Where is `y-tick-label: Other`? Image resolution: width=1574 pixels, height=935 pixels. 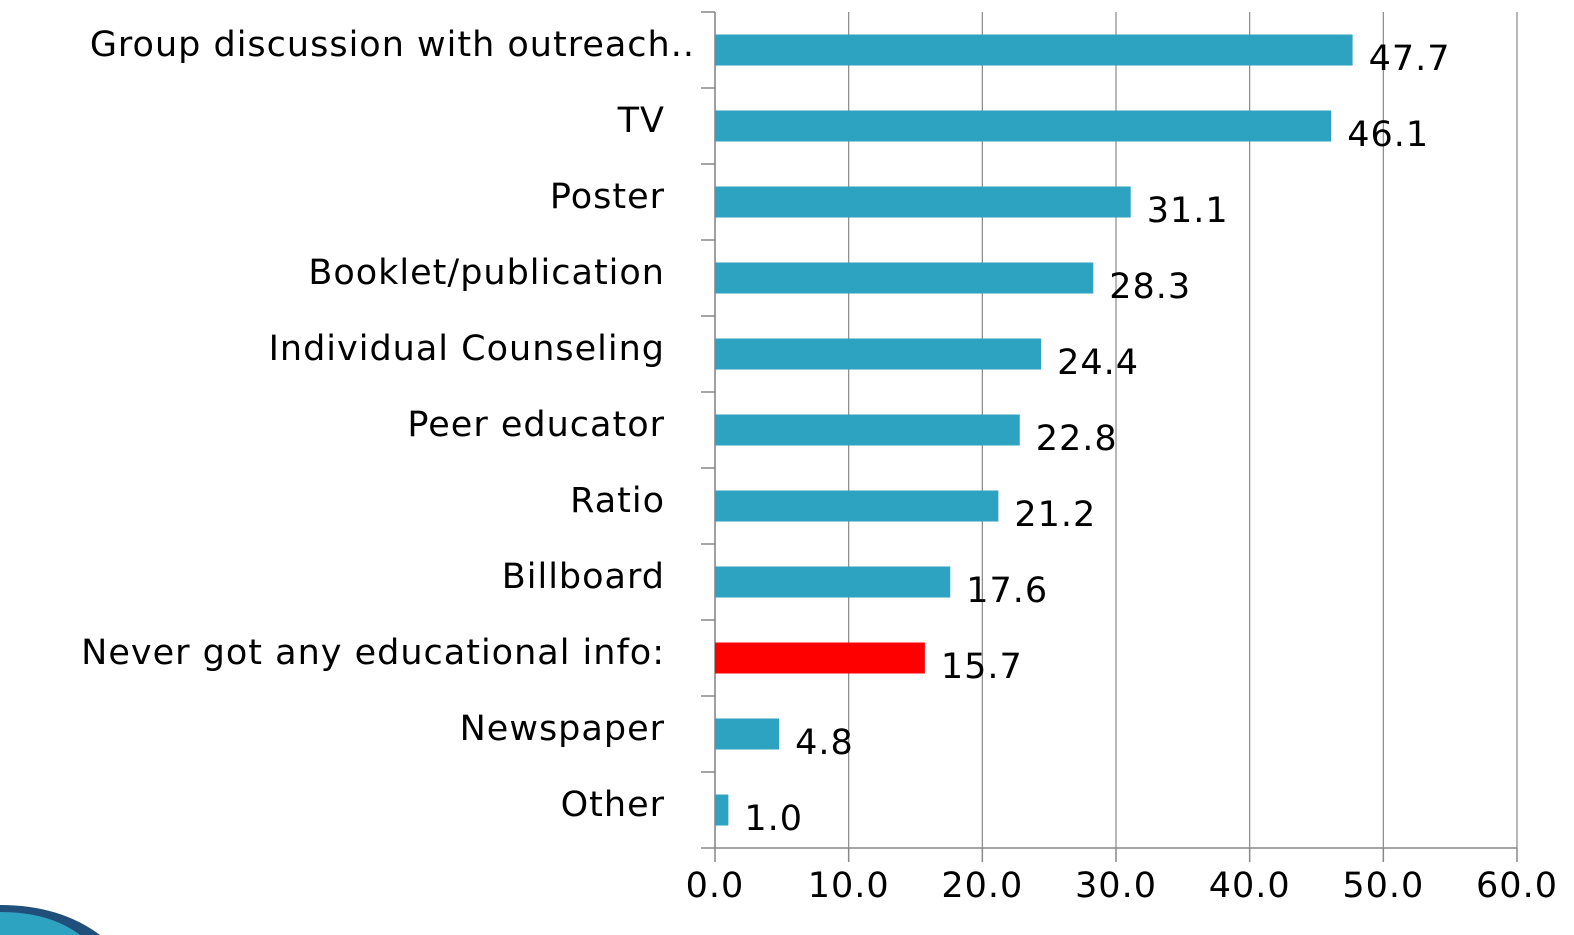
y-tick-label: Other is located at coordinates (613, 805).